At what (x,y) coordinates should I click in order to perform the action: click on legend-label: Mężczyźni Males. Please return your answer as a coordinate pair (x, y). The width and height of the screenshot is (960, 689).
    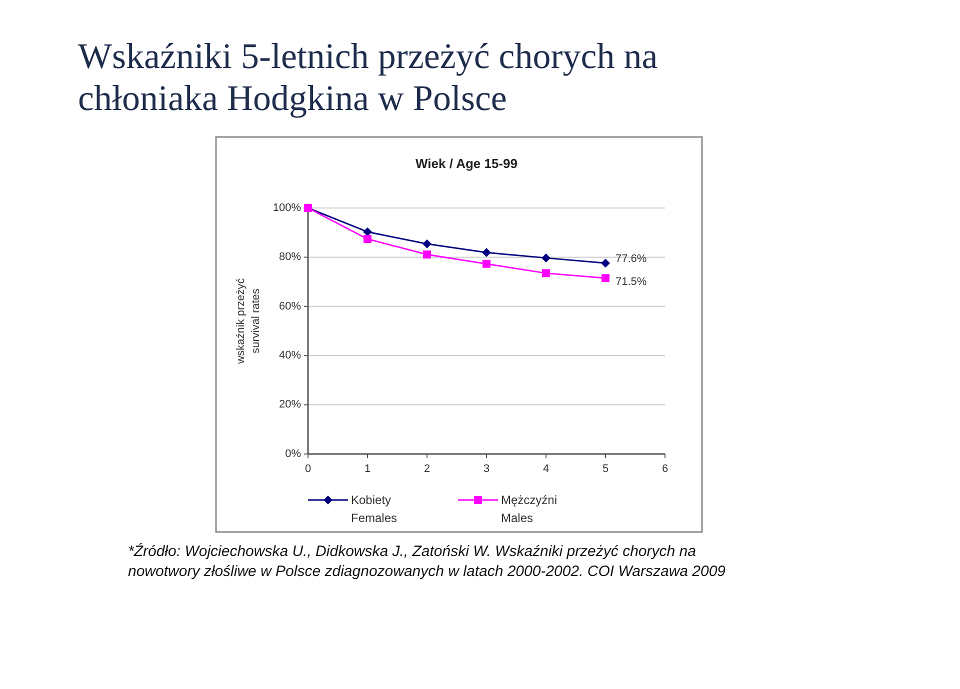
    Looking at the image, I should click on (529, 509).